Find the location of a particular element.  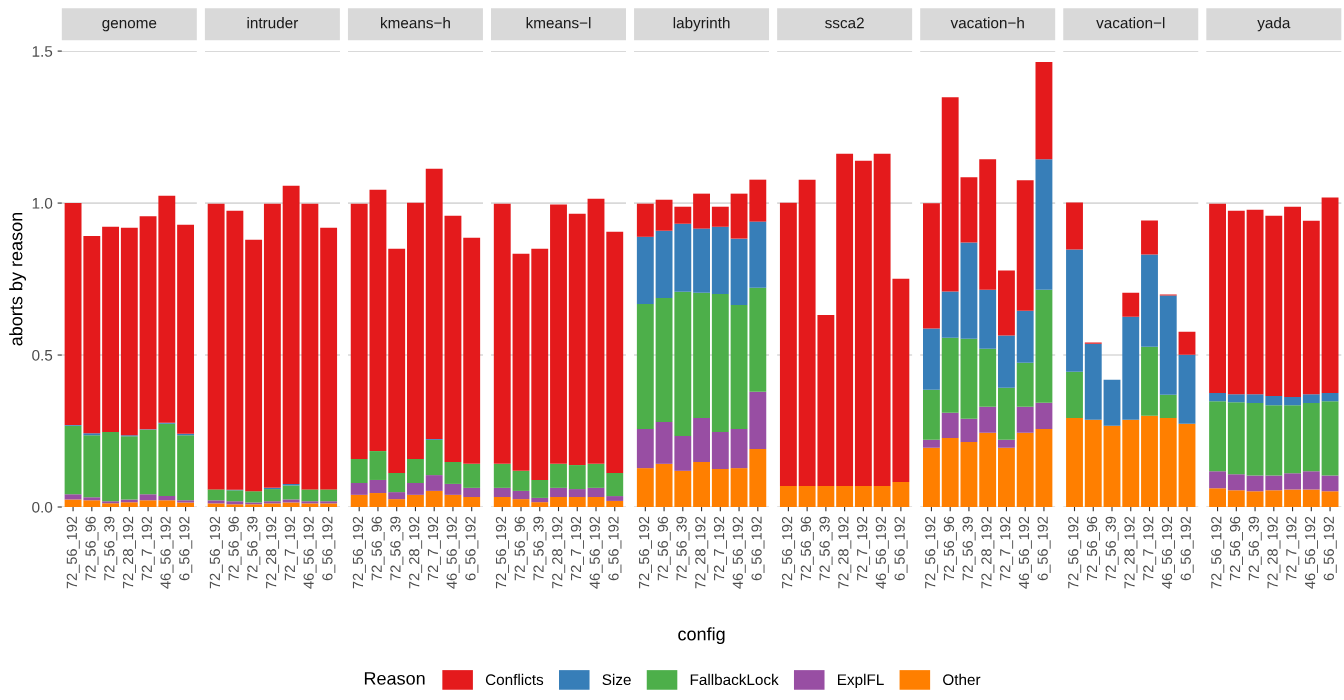

legend-label: FallbackLock is located at coordinates (734, 679).